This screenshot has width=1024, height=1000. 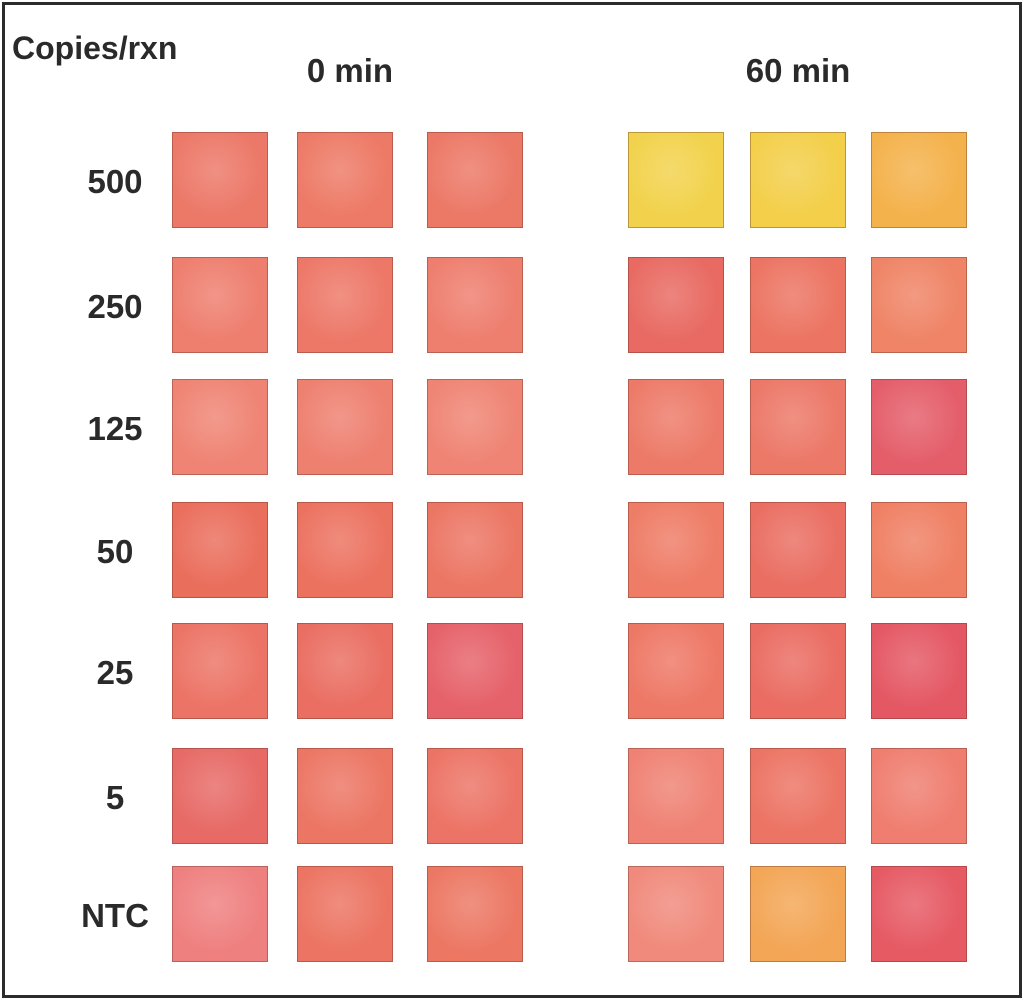 What do you see at coordinates (115, 915) in the screenshot?
I see `row-label-ntc: NTC` at bounding box center [115, 915].